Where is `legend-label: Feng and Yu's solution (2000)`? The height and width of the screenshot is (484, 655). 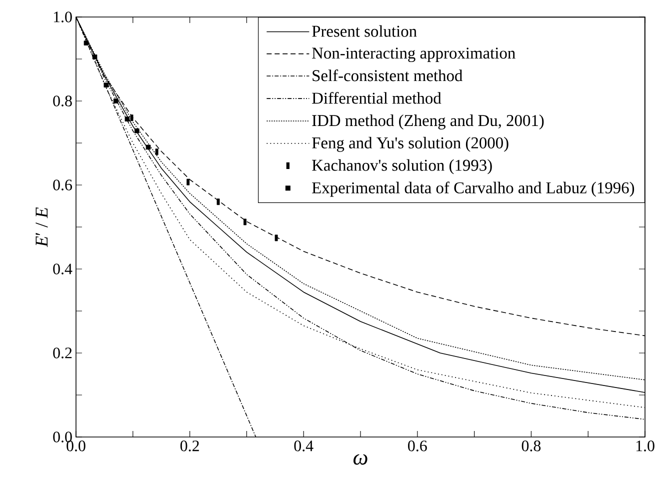
legend-label: Feng and Yu's solution (2000) is located at coordinates (410, 144).